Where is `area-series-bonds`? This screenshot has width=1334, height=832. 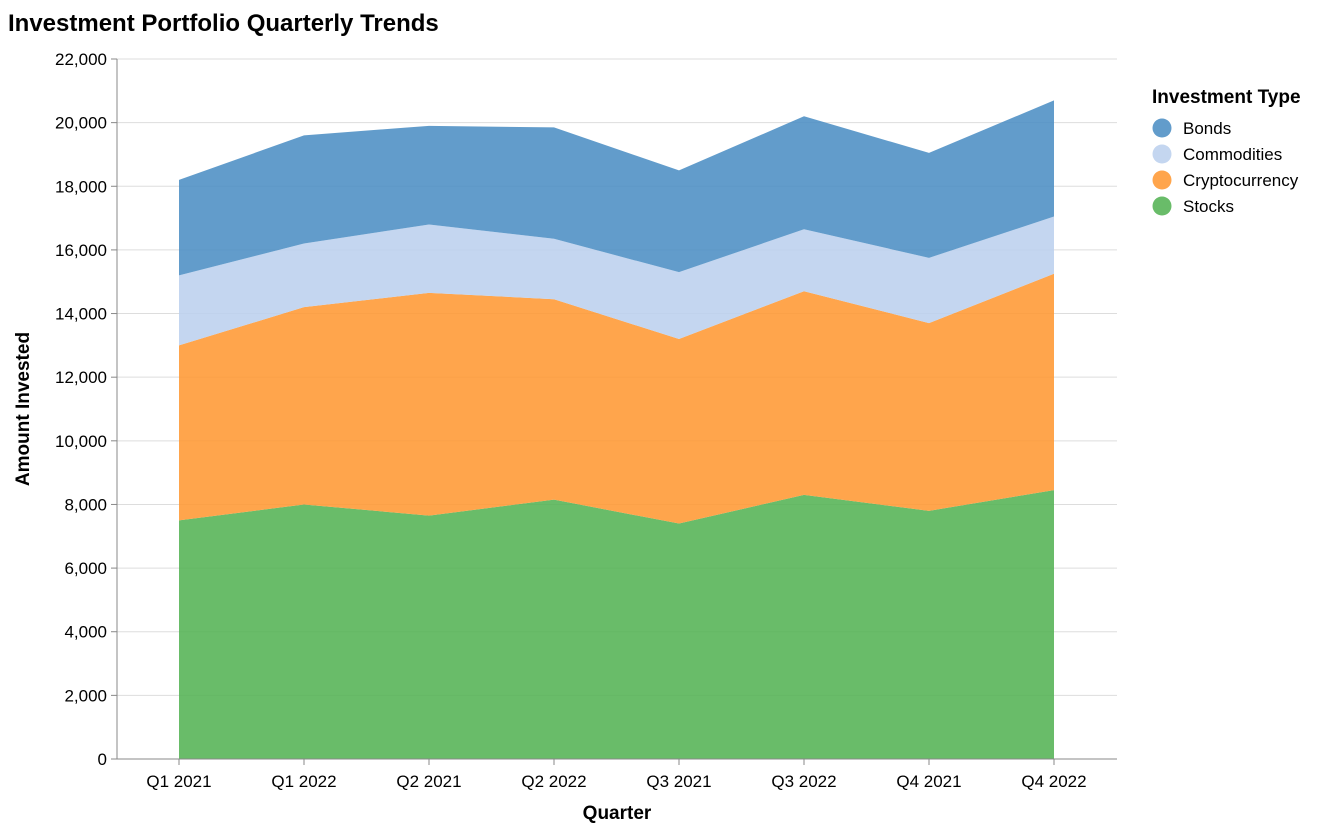
area-series-bonds is located at coordinates (616, 188).